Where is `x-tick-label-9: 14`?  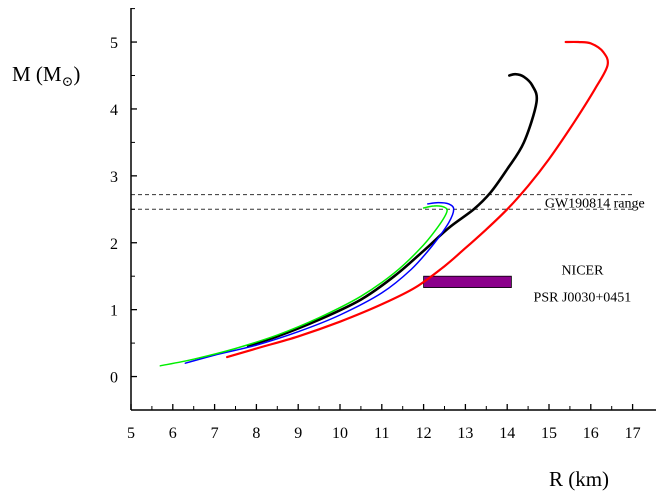 x-tick-label-9: 14 is located at coordinates (507, 433).